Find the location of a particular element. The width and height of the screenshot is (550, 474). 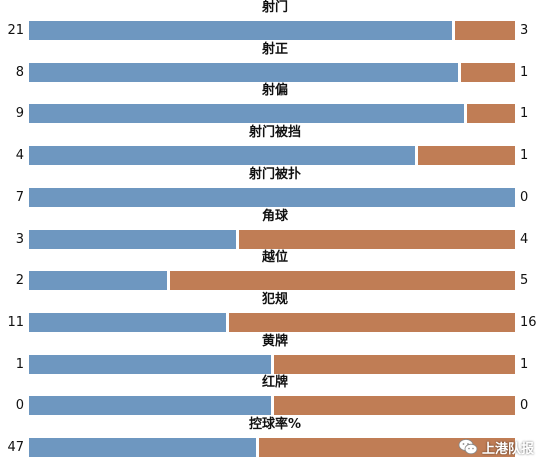

stat-row: 射偏 9 1 is located at coordinates (275, 104).